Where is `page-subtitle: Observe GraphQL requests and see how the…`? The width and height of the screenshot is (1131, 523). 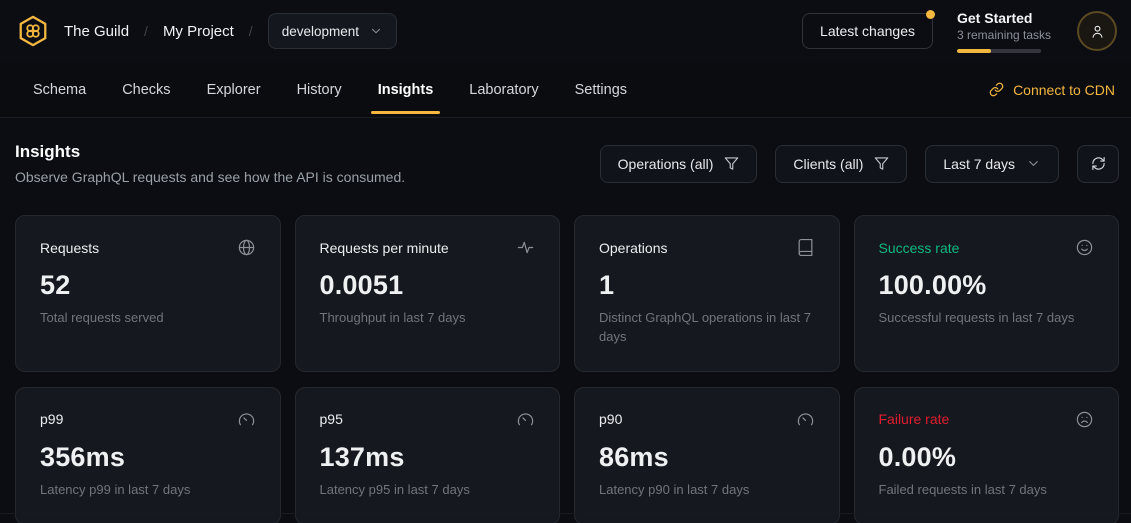
page-subtitle: Observe GraphQL requests and see how the… is located at coordinates (210, 177).